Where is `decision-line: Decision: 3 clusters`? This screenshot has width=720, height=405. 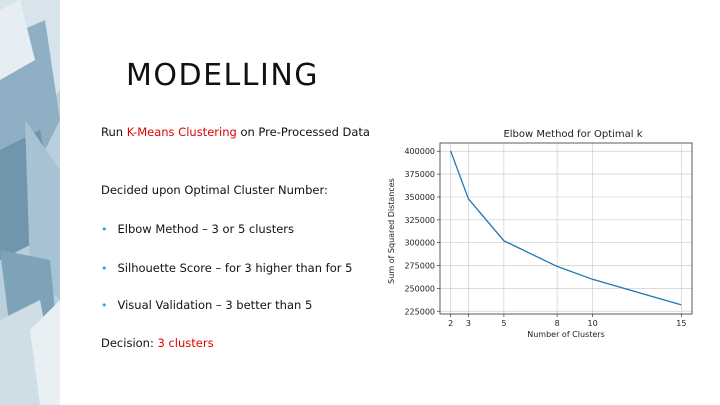 decision-line: Decision: 3 clusters is located at coordinates (157, 343).